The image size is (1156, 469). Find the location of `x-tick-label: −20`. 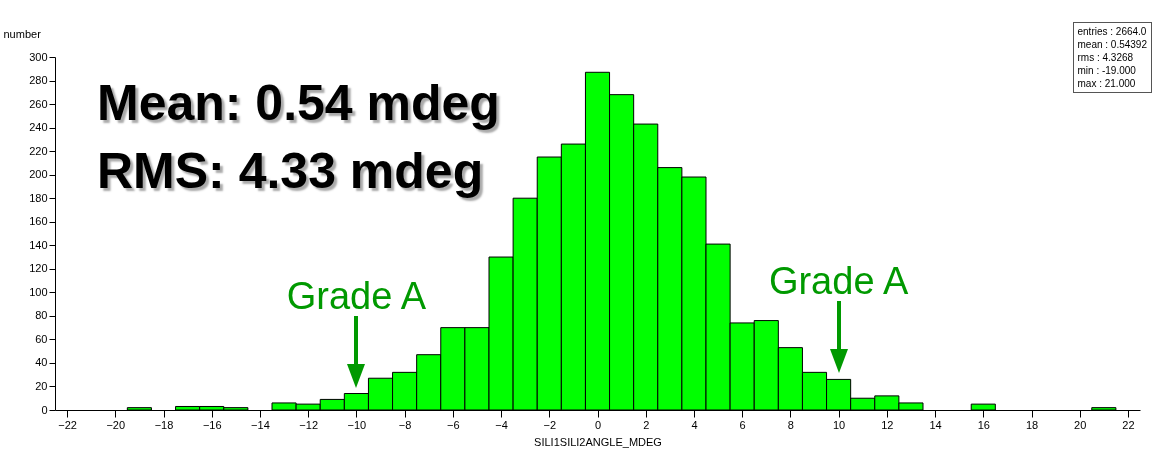

x-tick-label: −20 is located at coordinates (116, 424).